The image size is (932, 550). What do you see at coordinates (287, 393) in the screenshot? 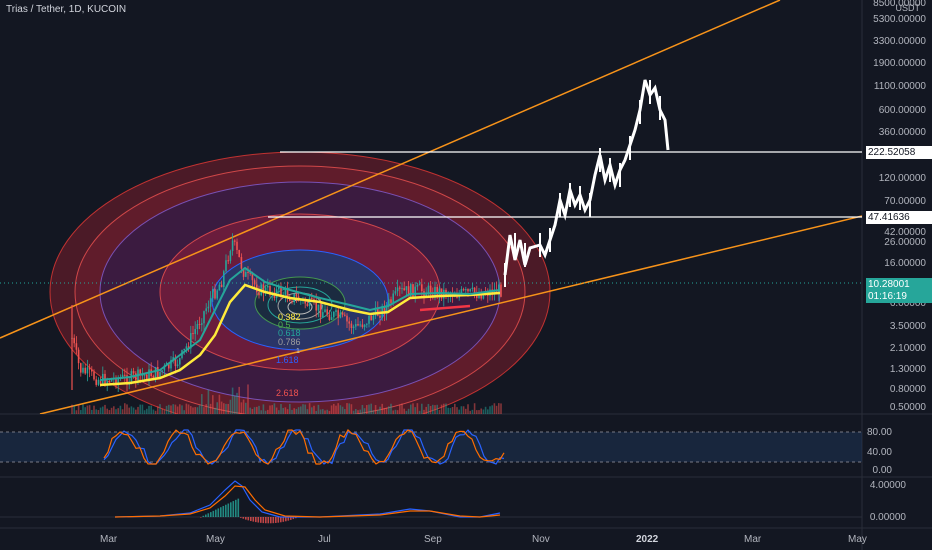
I see `fib-label: 2.618` at bounding box center [287, 393].